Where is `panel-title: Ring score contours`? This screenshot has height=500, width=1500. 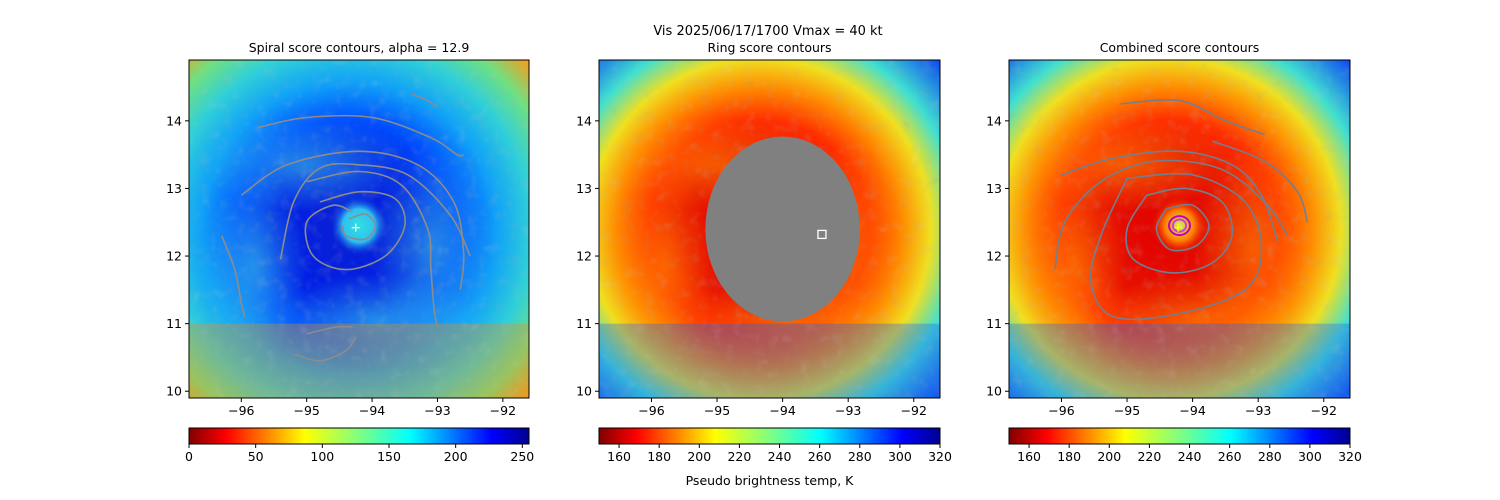
panel-title: Ring score contours is located at coordinates (769, 47).